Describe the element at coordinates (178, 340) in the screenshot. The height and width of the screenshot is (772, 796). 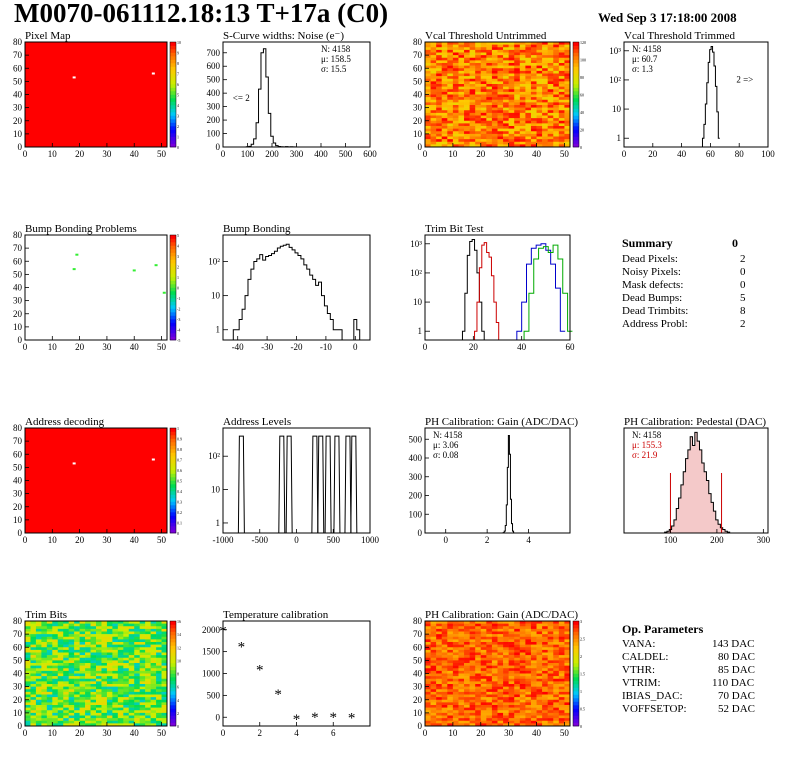
I see `palette-tick-label: -5` at that location.